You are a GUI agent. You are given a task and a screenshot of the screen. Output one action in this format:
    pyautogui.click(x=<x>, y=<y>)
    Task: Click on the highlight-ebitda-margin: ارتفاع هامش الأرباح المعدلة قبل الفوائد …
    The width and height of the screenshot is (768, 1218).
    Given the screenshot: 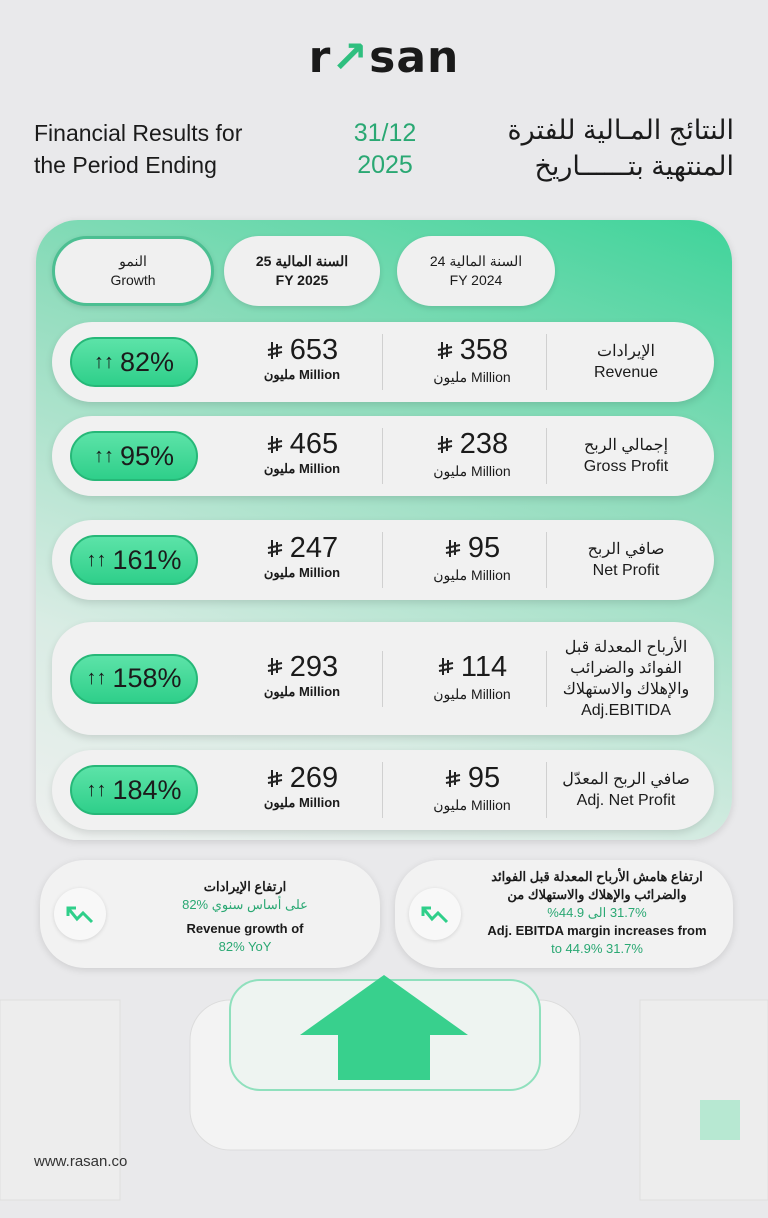 What is the action you would take?
    pyautogui.click(x=564, y=914)
    